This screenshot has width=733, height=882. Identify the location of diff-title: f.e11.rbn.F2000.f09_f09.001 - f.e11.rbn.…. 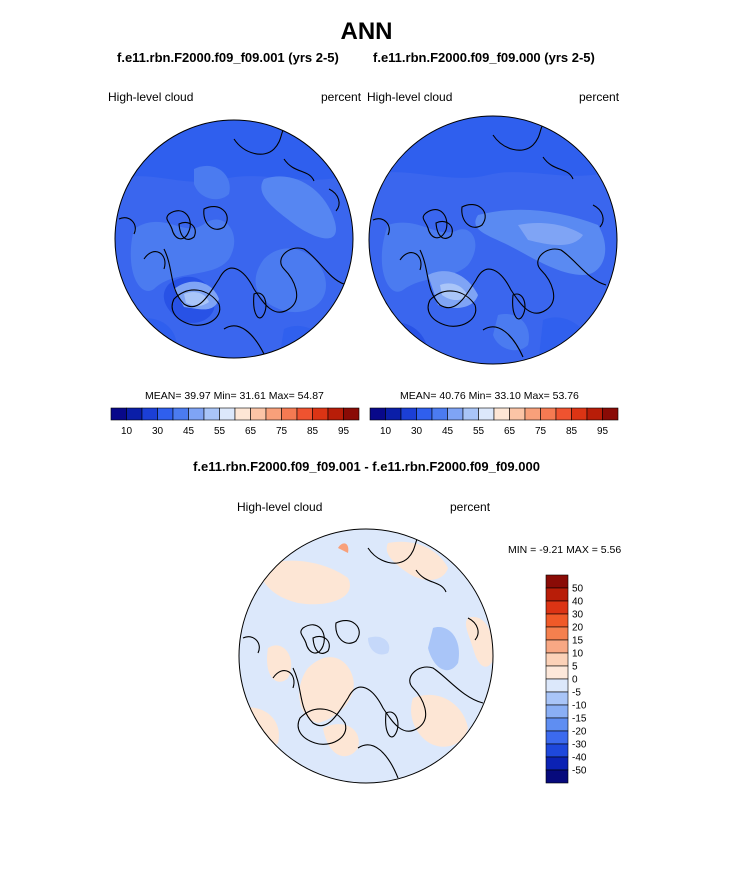
(366, 466).